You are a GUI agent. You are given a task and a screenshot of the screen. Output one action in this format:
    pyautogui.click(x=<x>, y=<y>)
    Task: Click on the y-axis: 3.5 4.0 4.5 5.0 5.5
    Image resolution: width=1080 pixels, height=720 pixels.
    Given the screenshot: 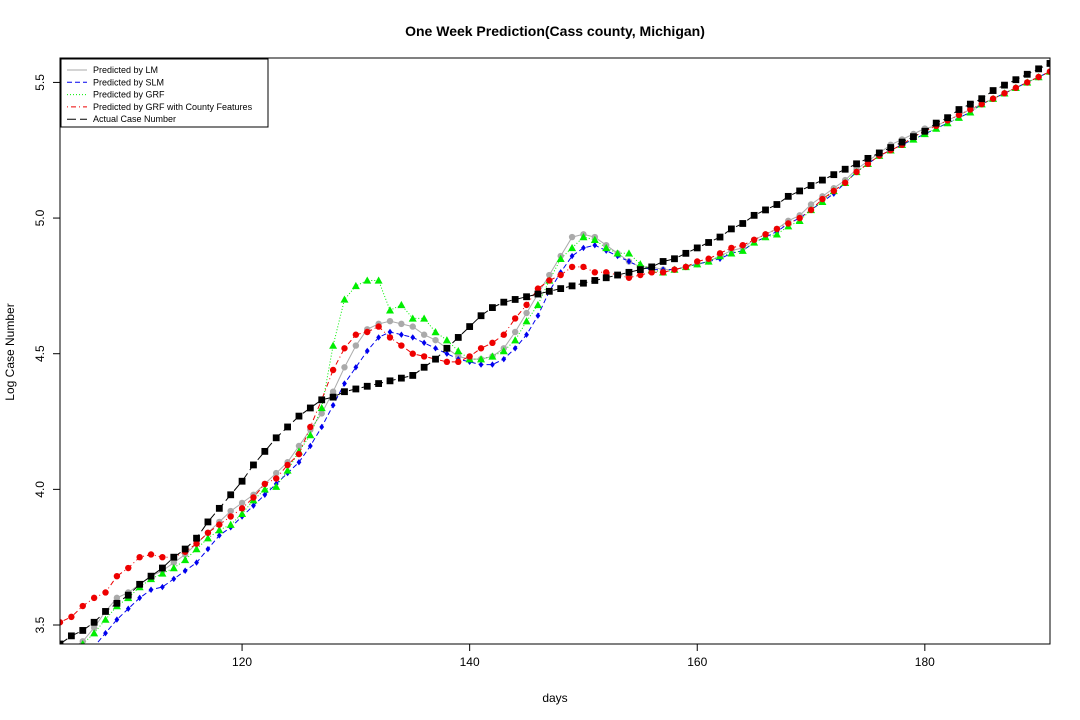 What is the action you would take?
    pyautogui.click(x=47, y=353)
    